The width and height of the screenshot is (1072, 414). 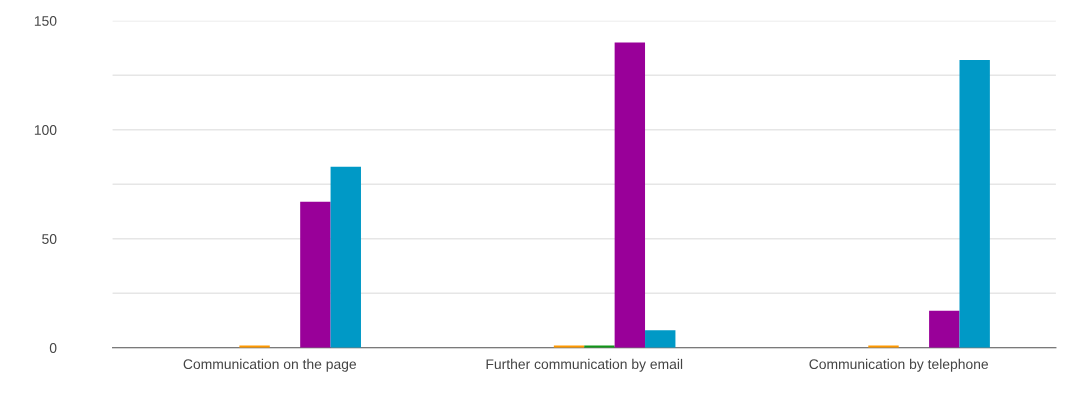 What do you see at coordinates (899, 365) in the screenshot?
I see `x-tick-label: Communication by telephone` at bounding box center [899, 365].